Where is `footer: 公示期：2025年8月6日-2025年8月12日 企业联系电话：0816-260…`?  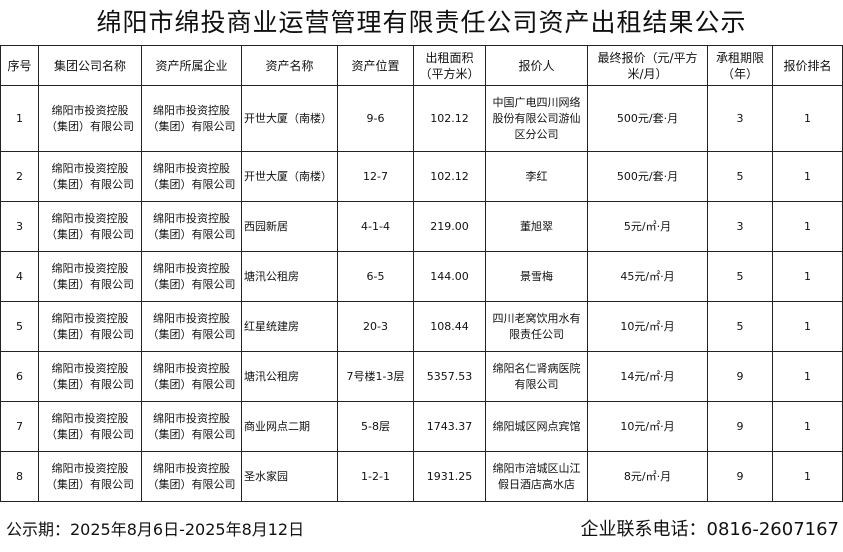
footer: 公示期：2025年8月6日-2025年8月12日 企业联系电话：0816-260… is located at coordinates (421, 526).